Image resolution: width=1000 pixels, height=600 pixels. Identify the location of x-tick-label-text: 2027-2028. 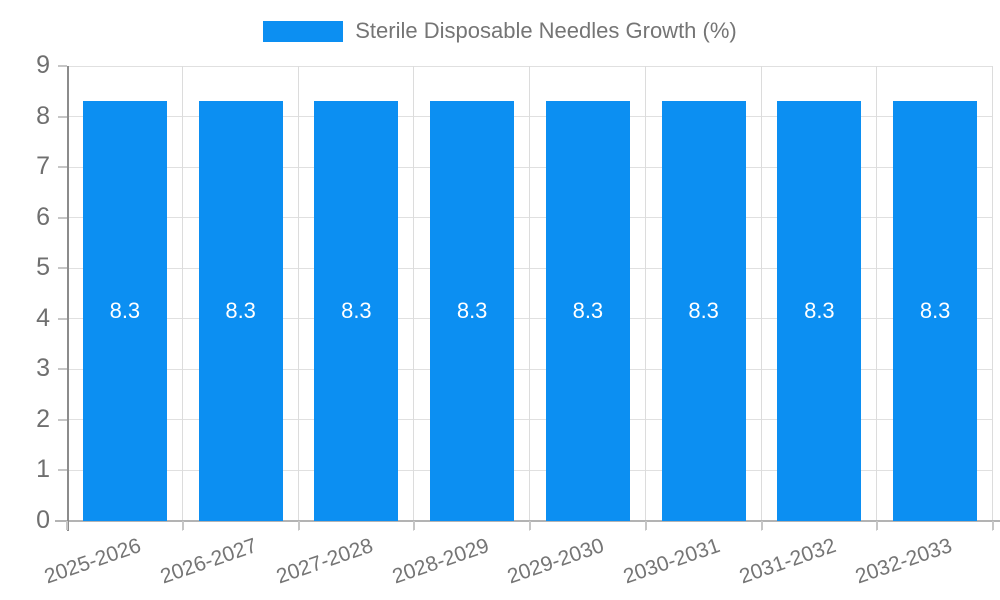
(324, 561).